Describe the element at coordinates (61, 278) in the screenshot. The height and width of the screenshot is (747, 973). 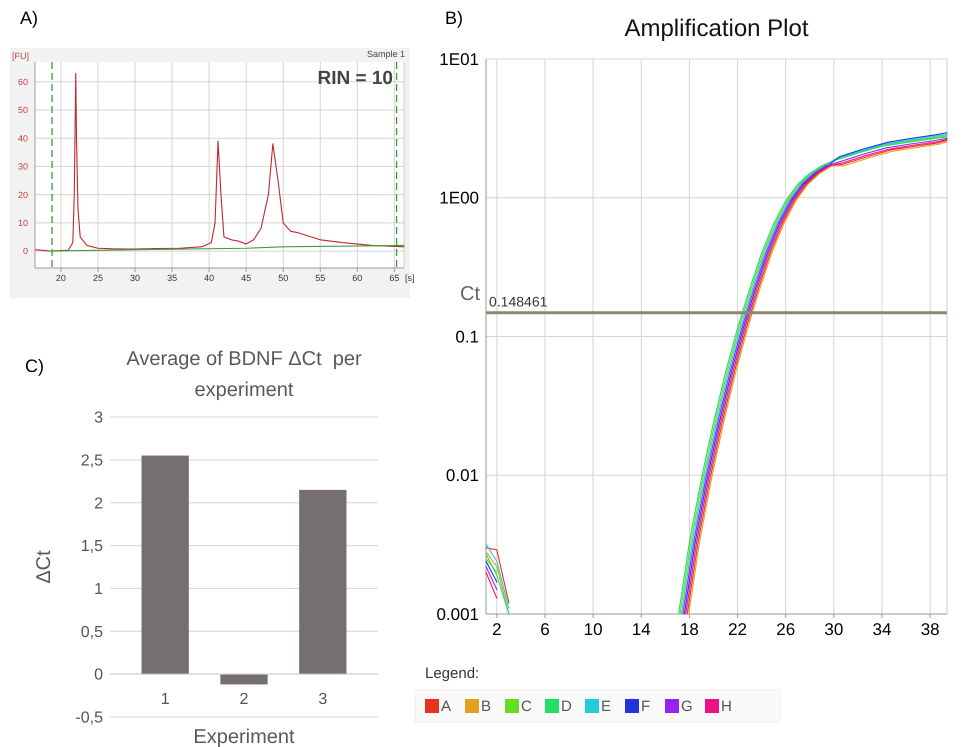
I see `x-tick-label: 20` at that location.